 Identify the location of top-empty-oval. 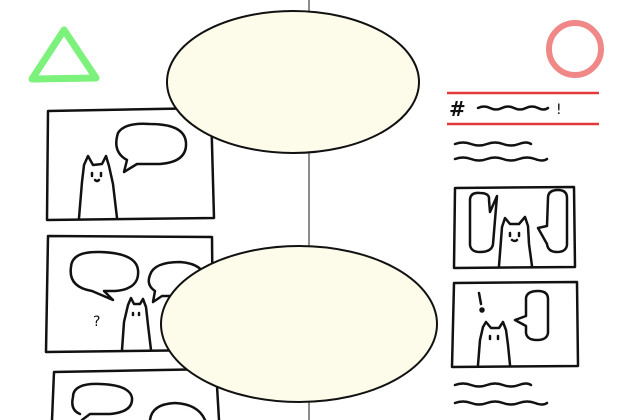
(293, 82).